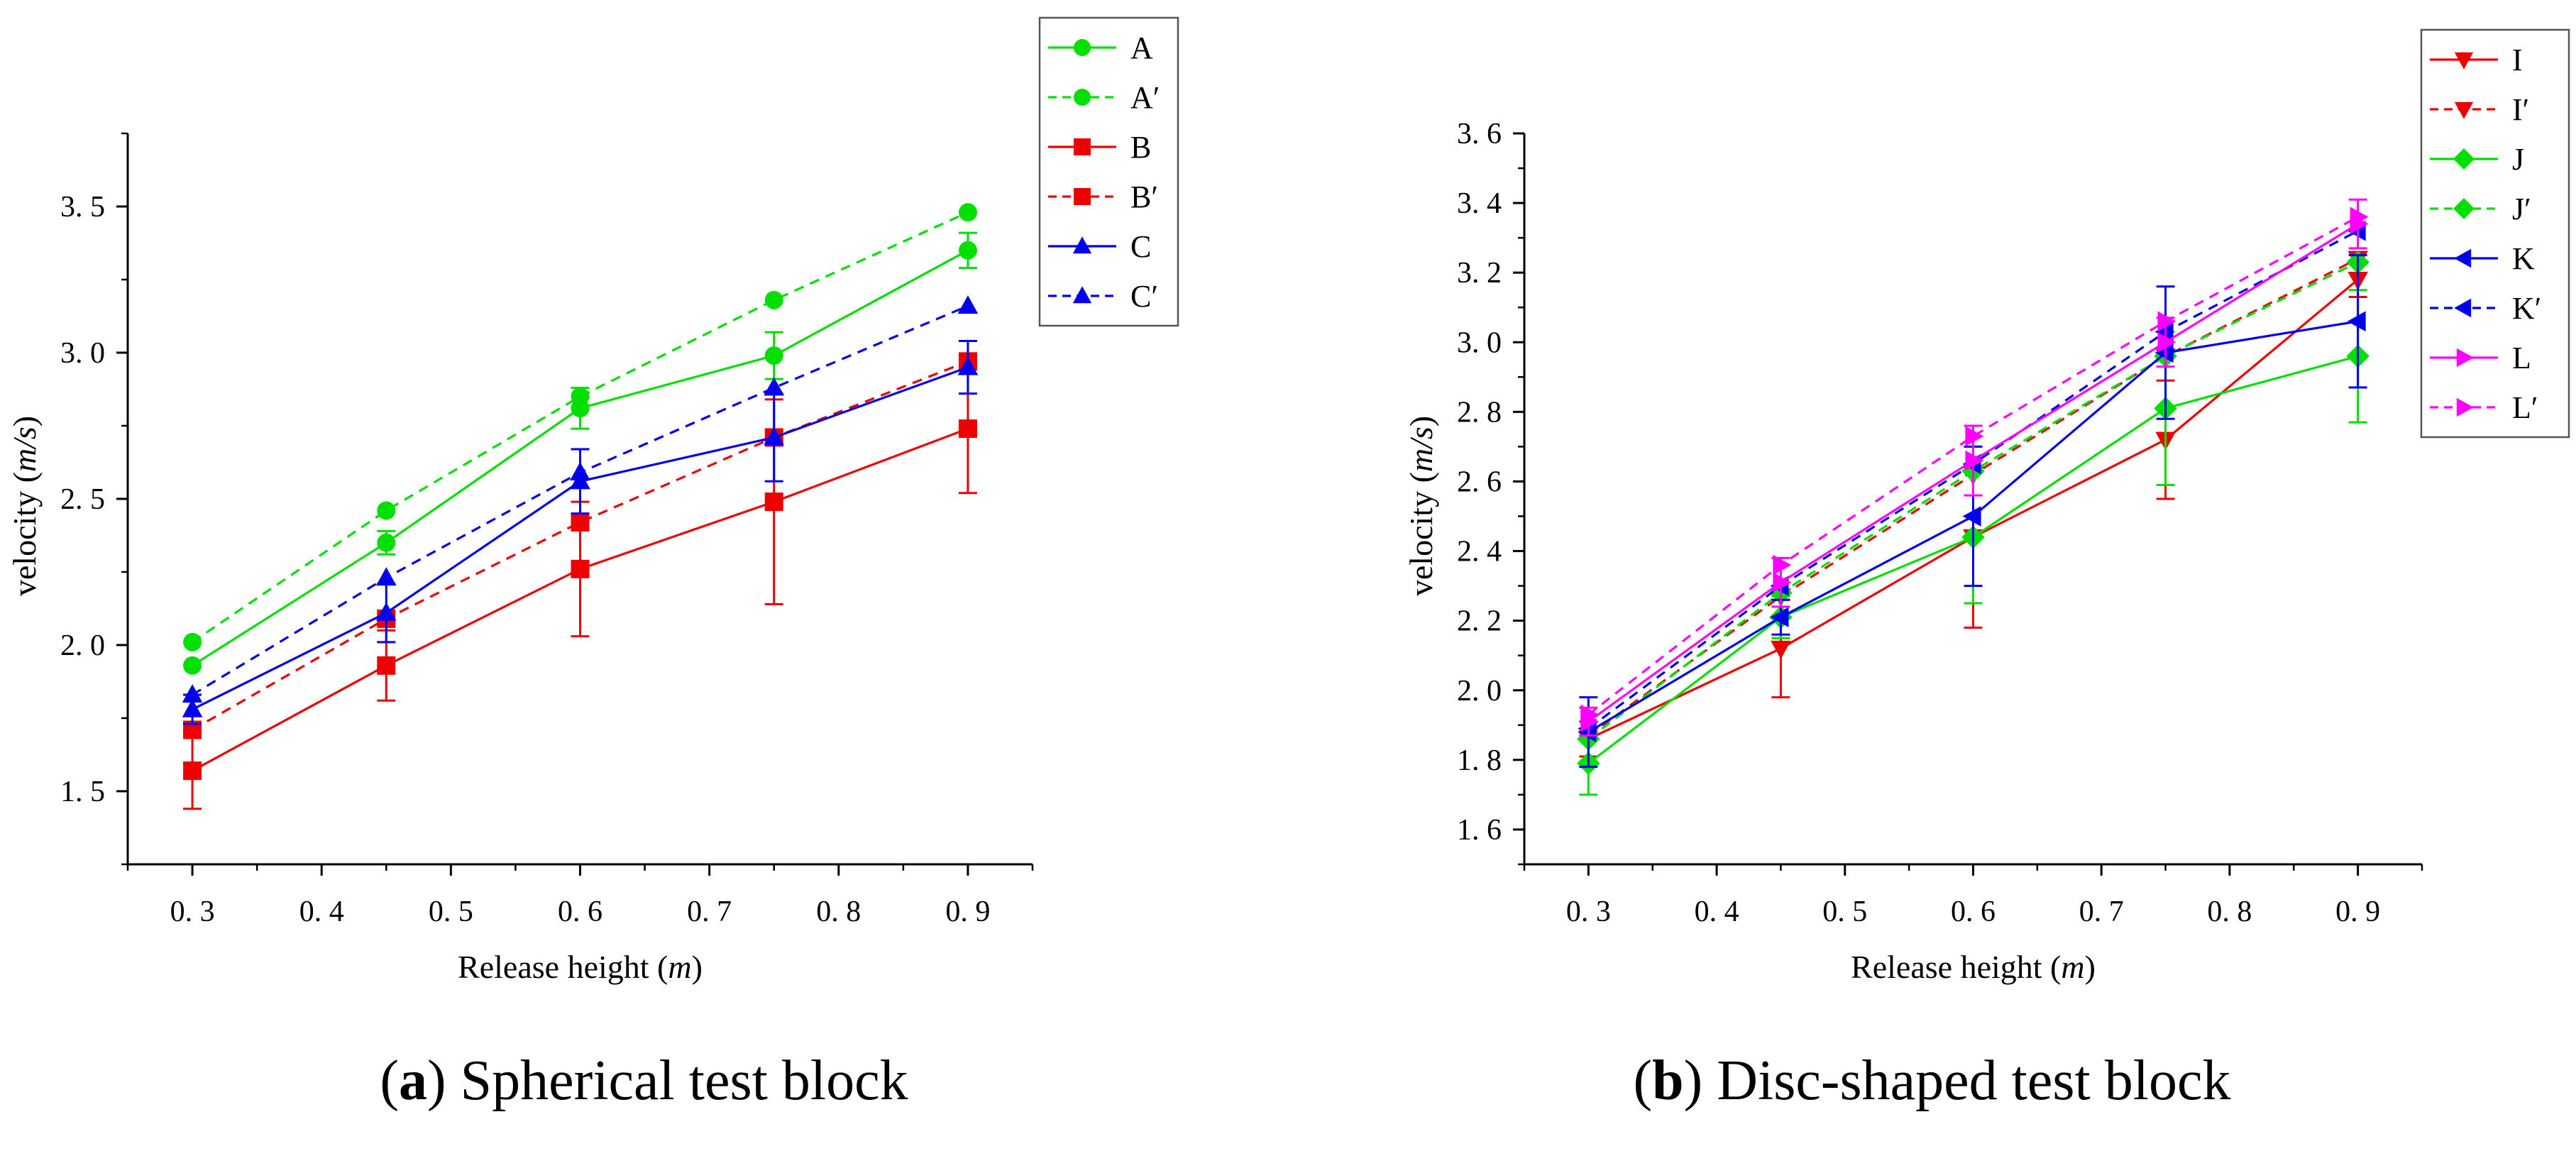  I want to click on panel-b-y-axis-title-unit: m/s, so click(1421, 449).